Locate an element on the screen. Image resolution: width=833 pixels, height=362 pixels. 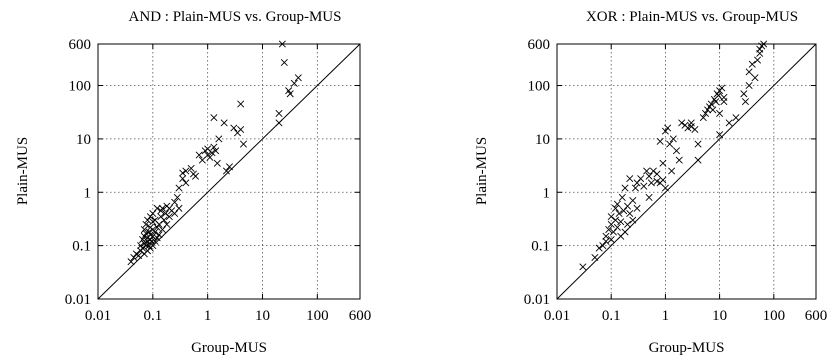
x-axis-label: Group-MUS is located at coordinates (687, 348).